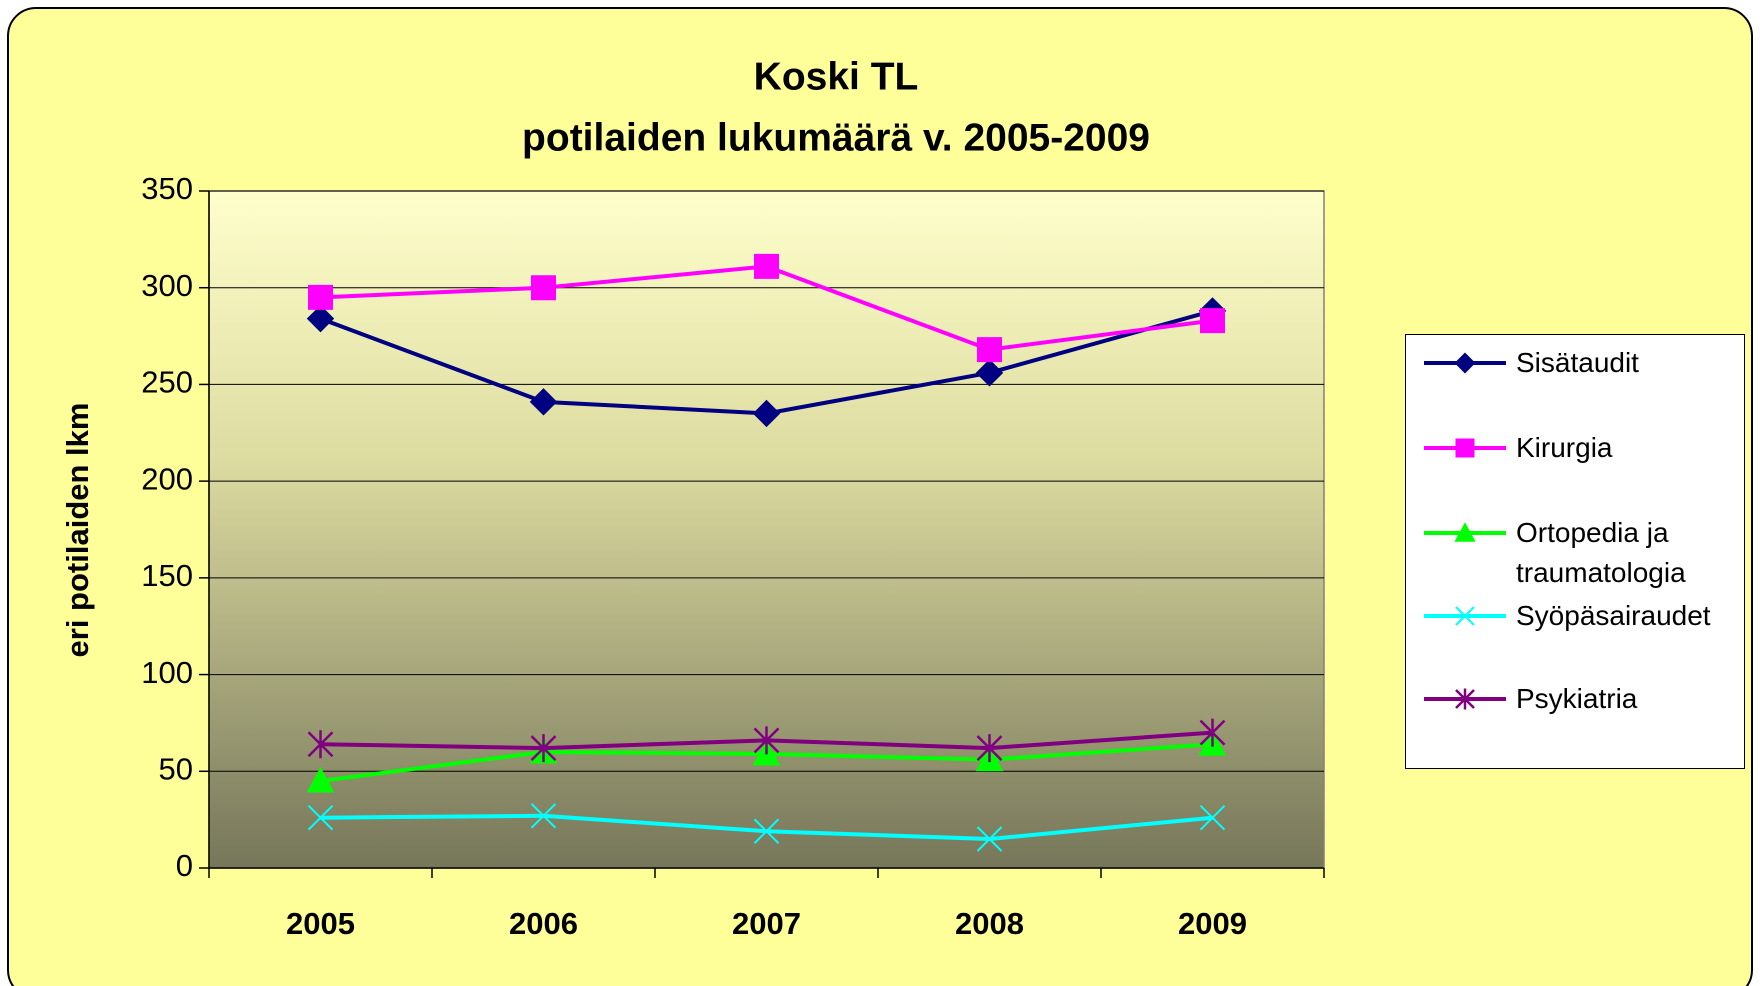 This screenshot has width=1760, height=986. What do you see at coordinates (167, 285) in the screenshot?
I see `y-tick-label: 300` at bounding box center [167, 285].